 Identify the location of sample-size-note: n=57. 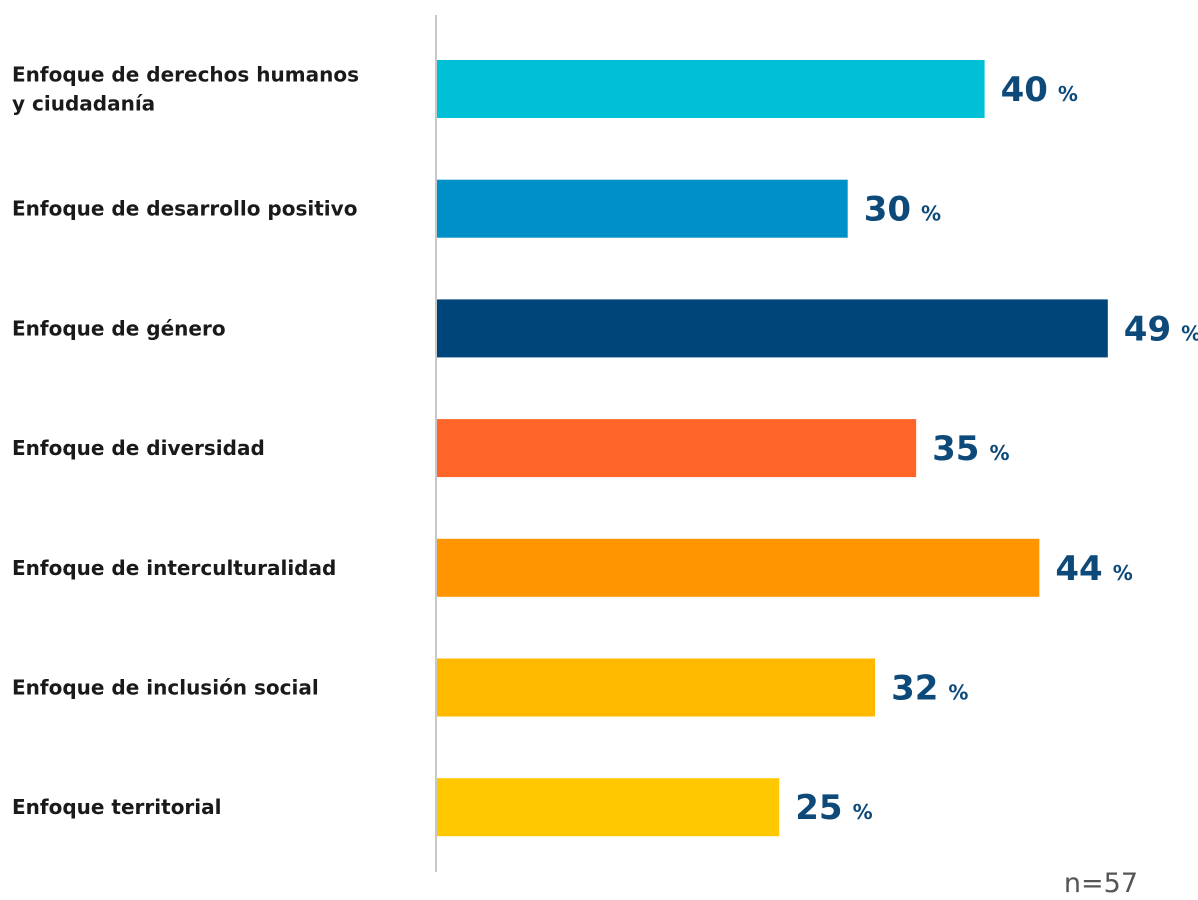
(1101, 883).